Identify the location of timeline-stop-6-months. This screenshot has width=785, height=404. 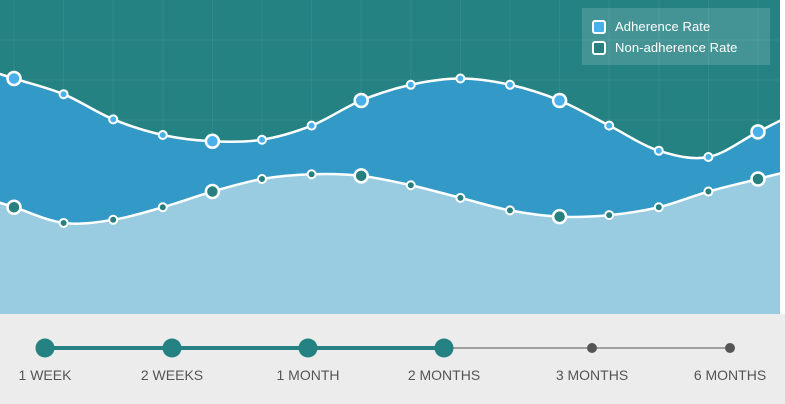
(730, 348).